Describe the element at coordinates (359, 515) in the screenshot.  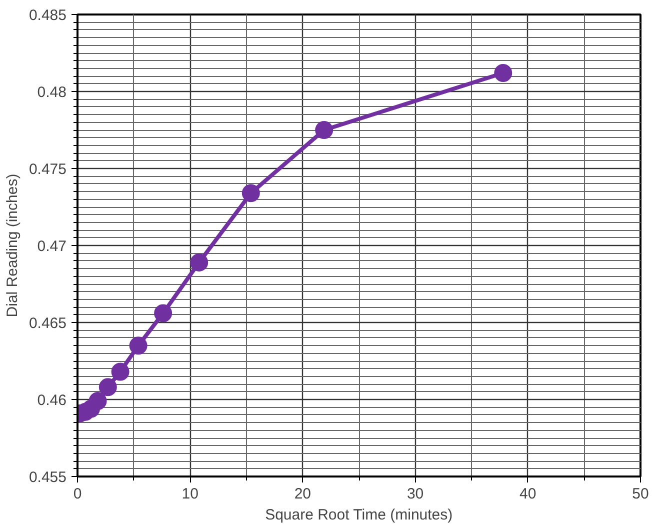
I see `x-axis-title: Square Root Time (minutes)` at that location.